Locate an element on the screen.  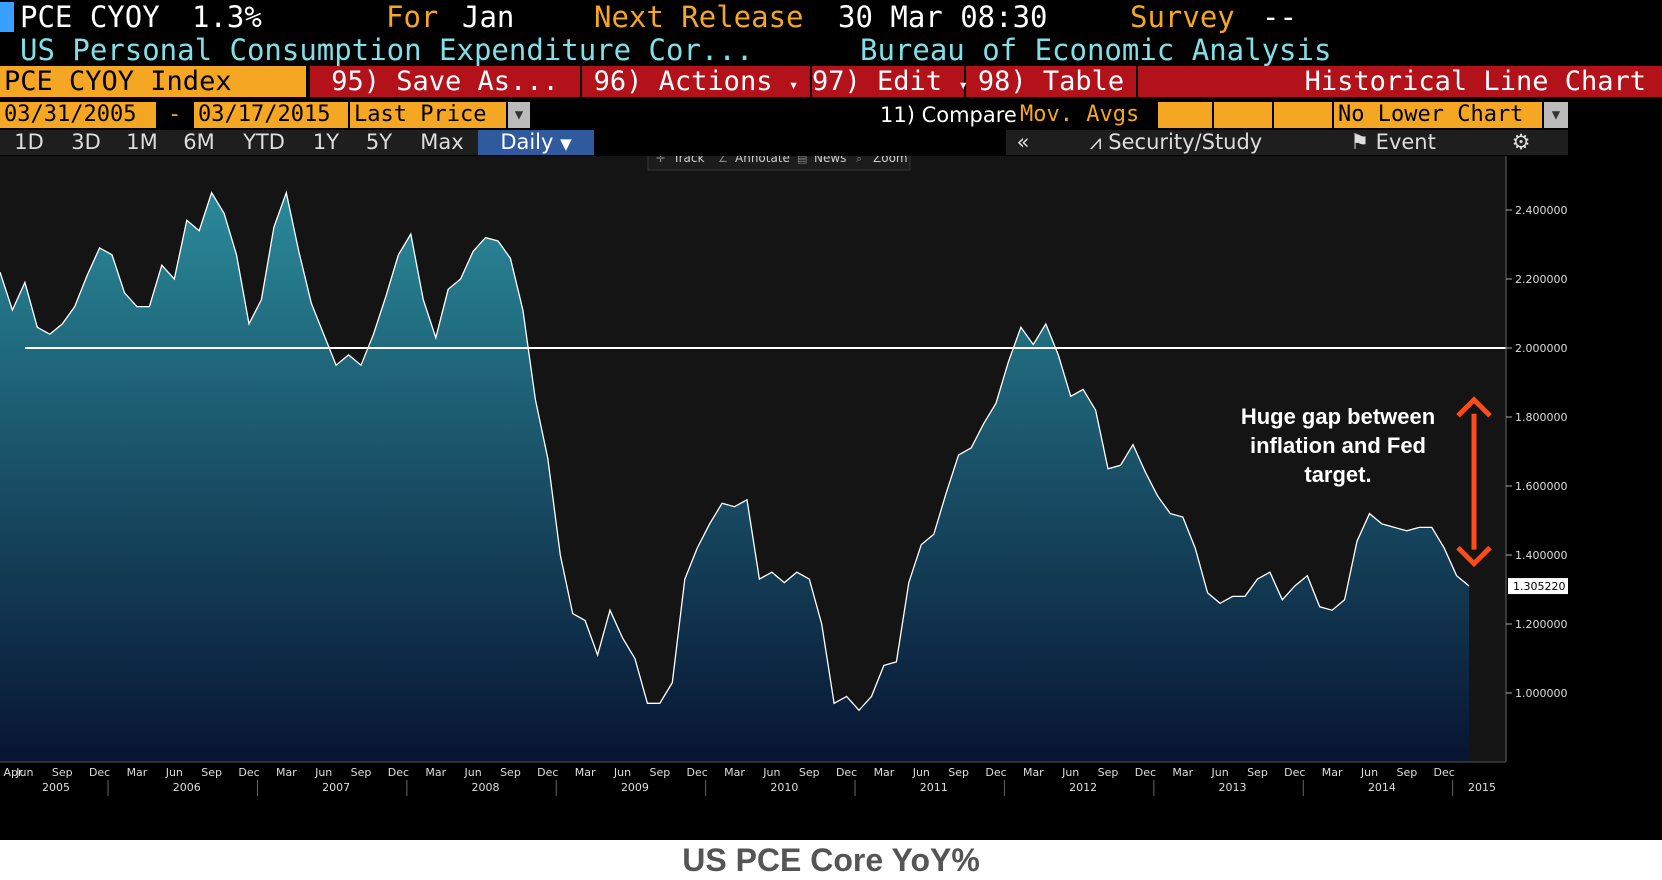
ticker-value: 1.3% is located at coordinates (227, 17).